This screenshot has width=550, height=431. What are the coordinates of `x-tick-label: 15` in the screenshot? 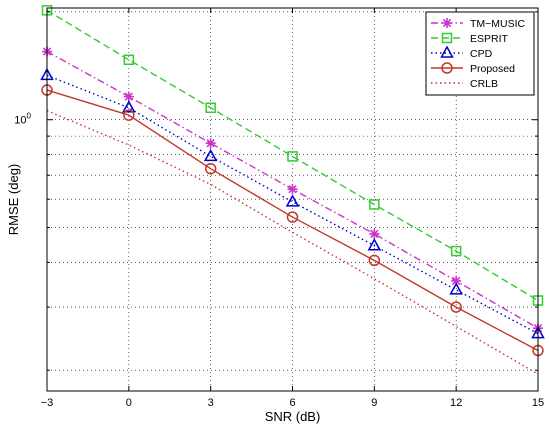 It's located at (538, 403).